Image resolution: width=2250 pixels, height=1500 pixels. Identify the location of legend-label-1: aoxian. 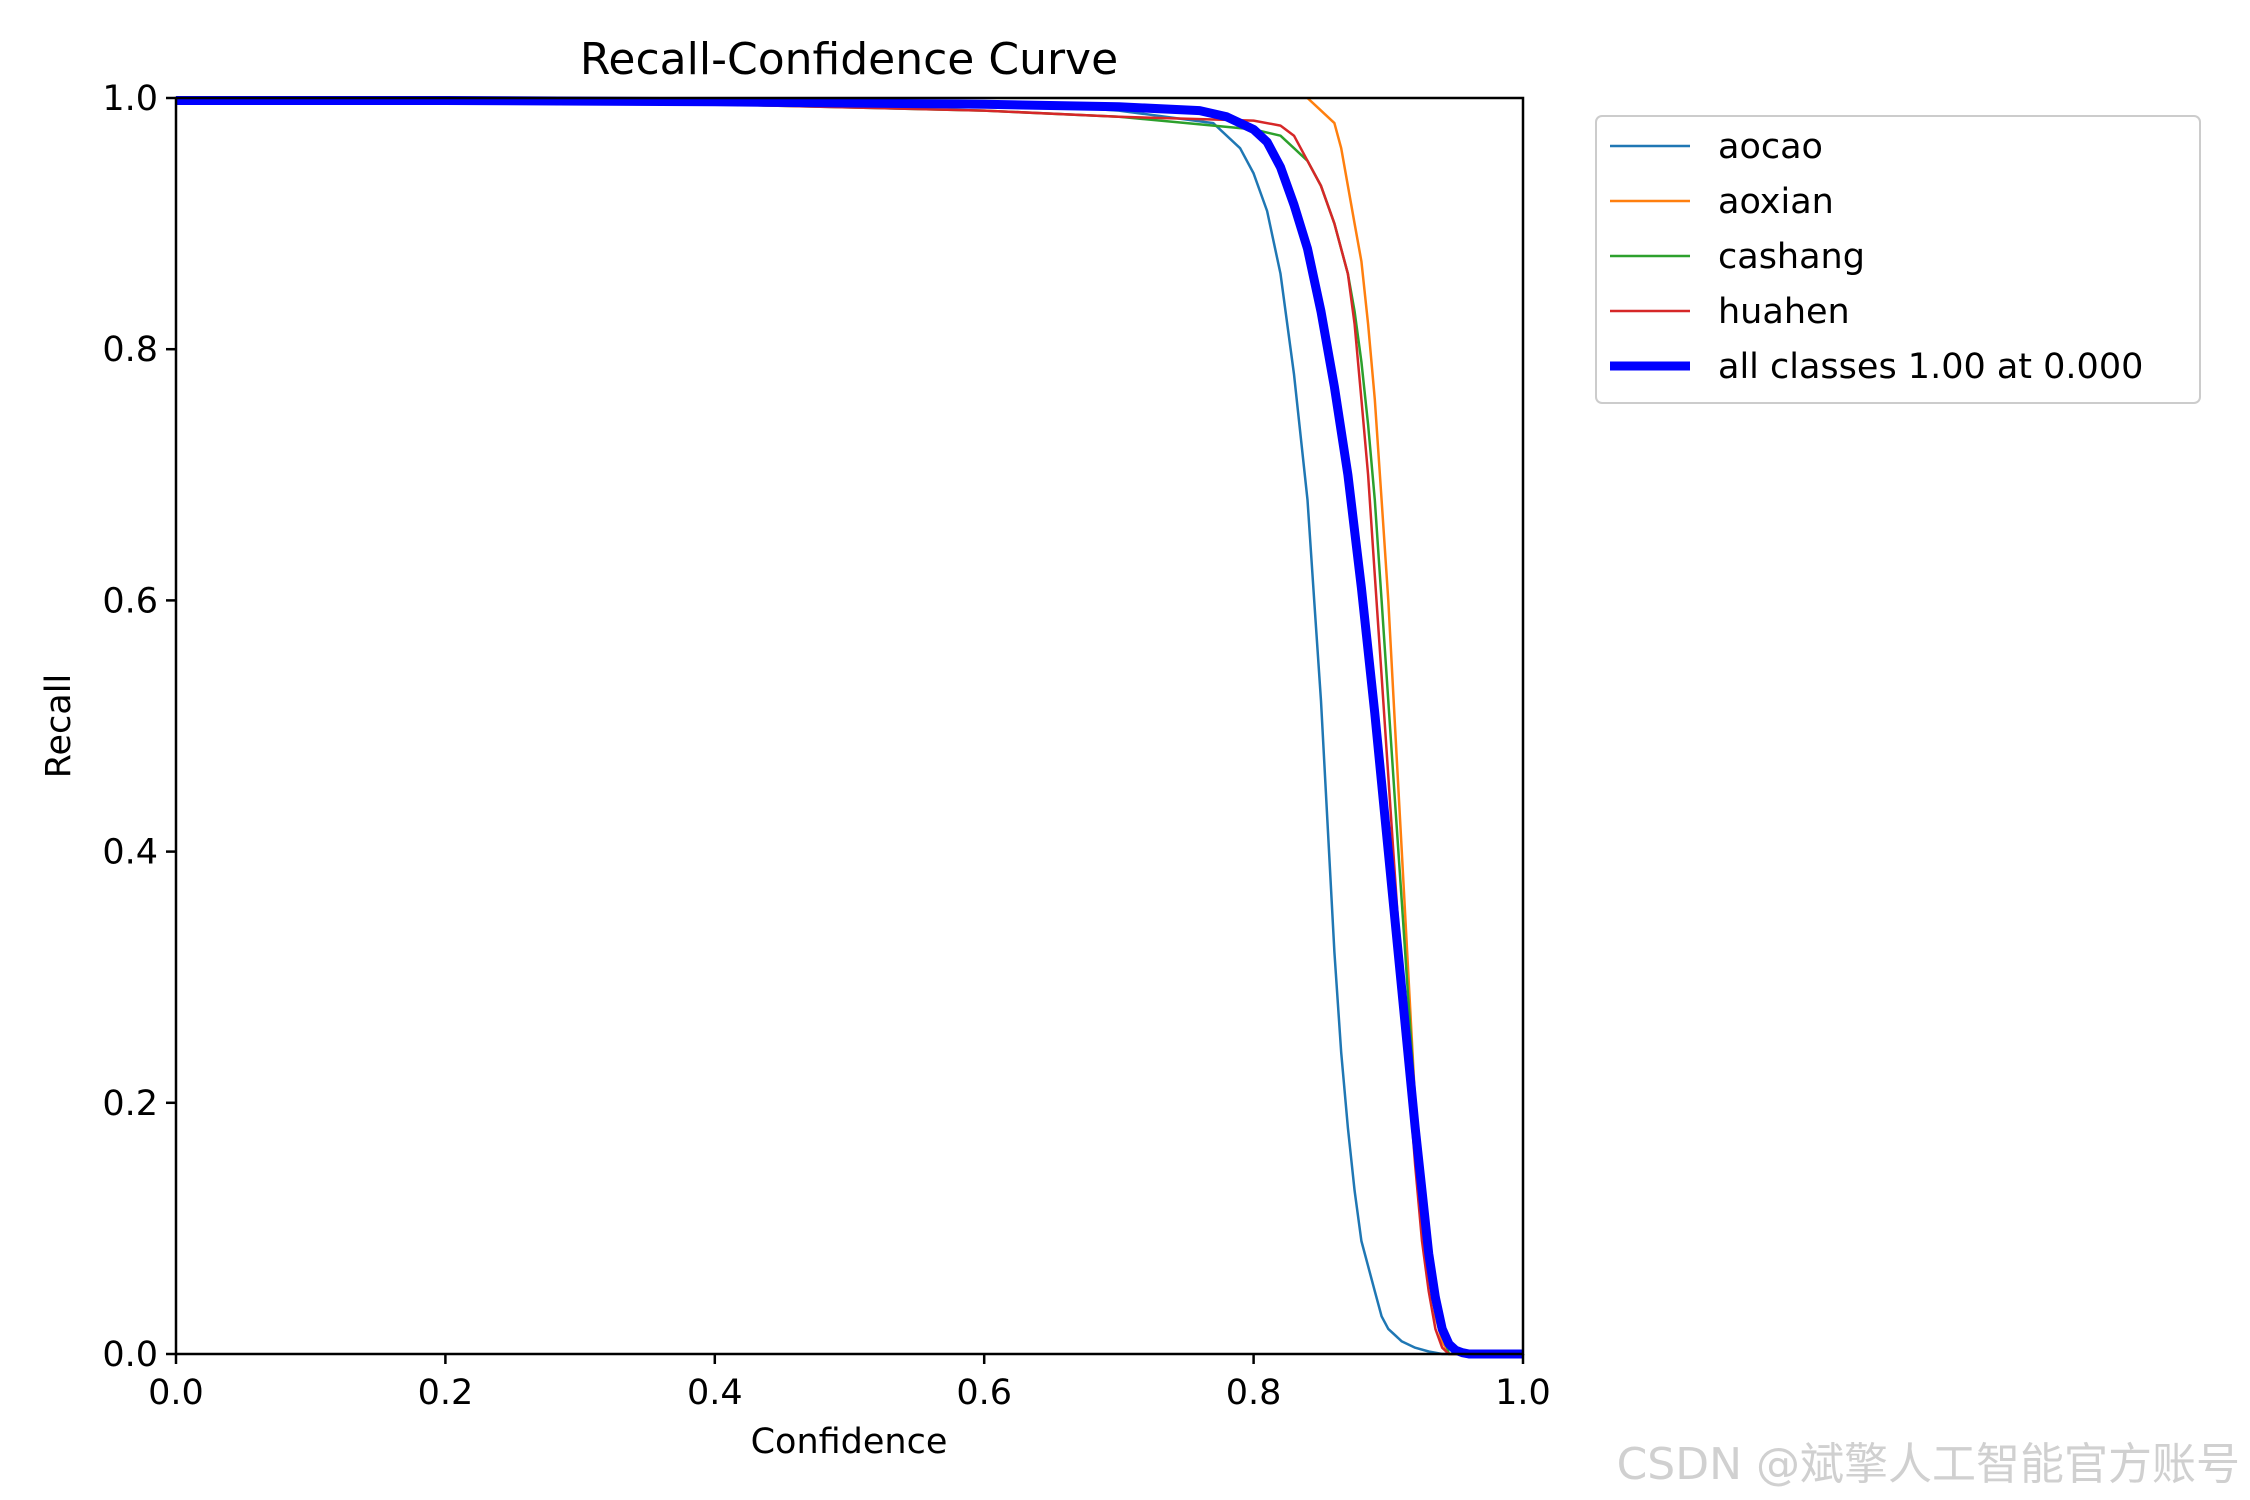
(1776, 202).